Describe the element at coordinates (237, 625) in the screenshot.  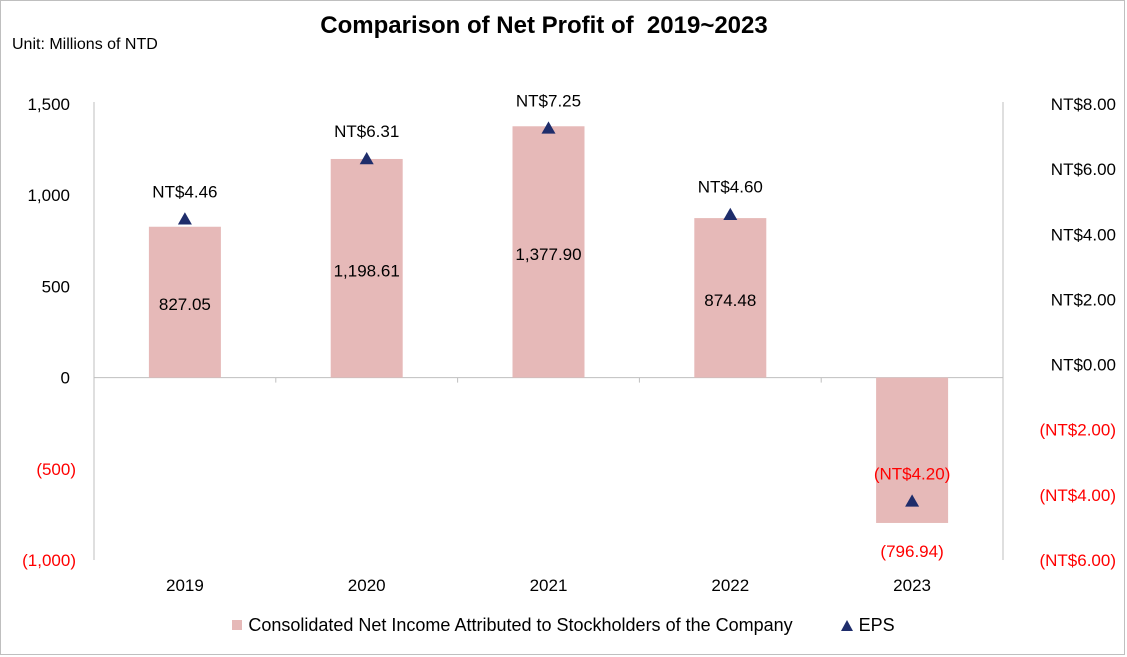
I see `legend-bar-swatch` at that location.